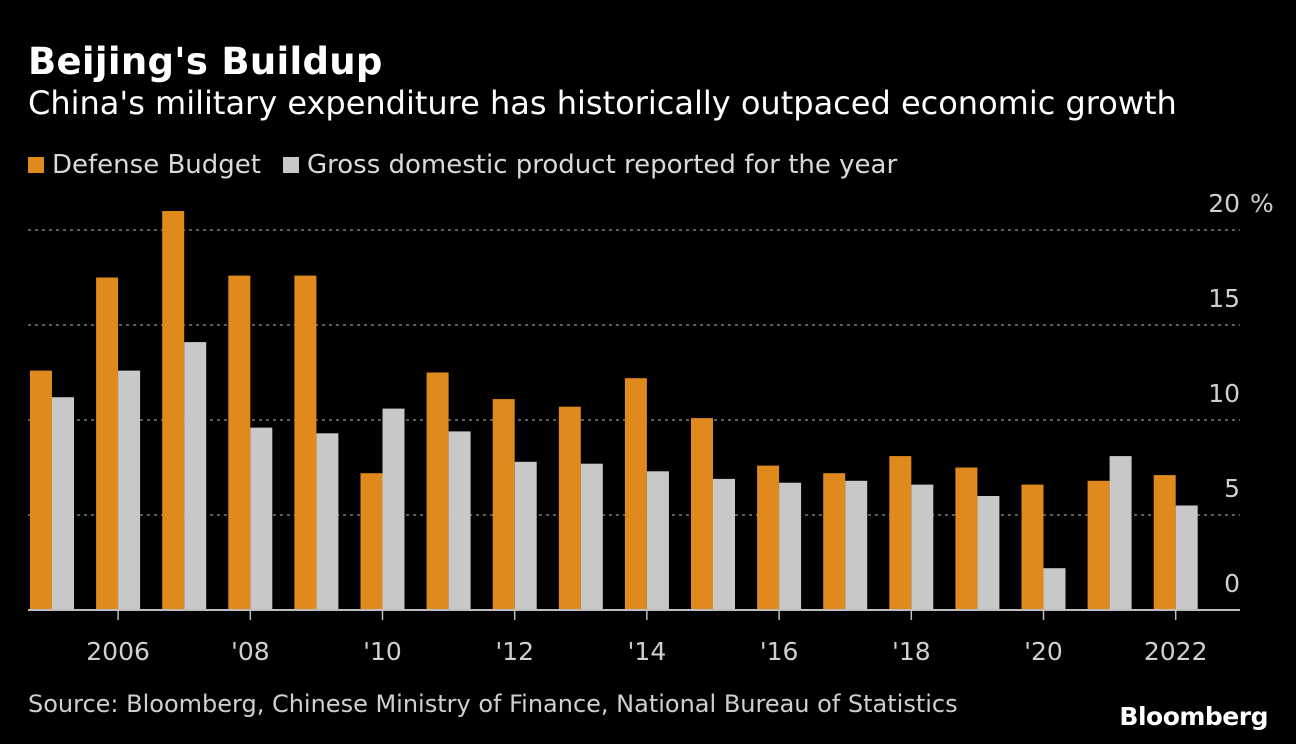 This screenshot has width=1296, height=744. I want to click on defense-bar-2017, so click(834, 541).